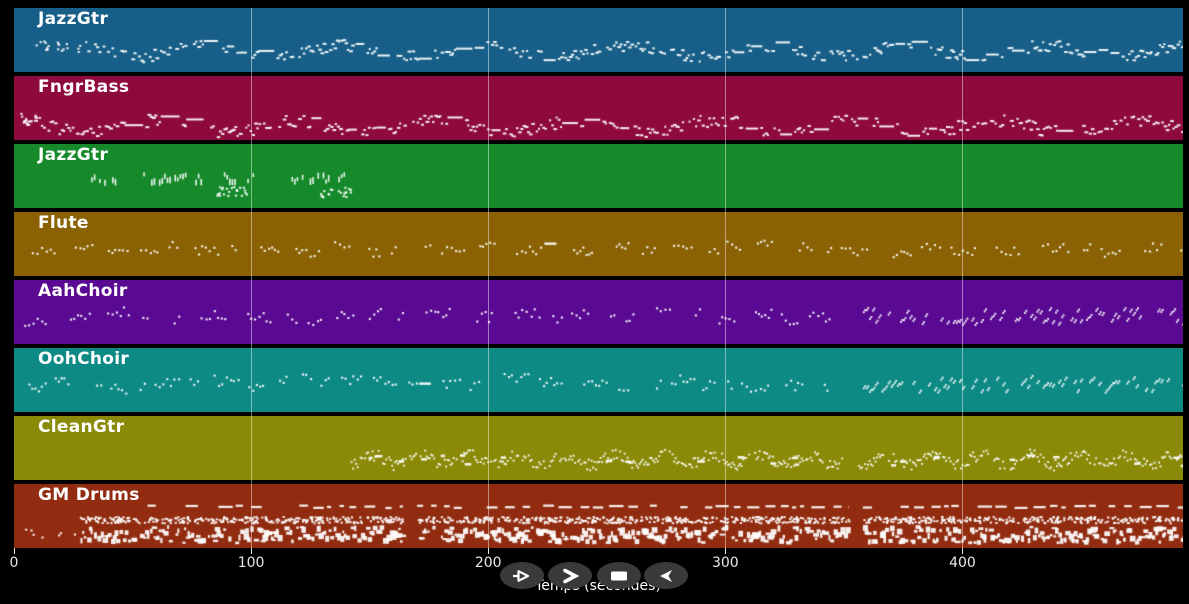 This screenshot has width=1189, height=604. Describe the element at coordinates (89, 495) in the screenshot. I see `track-label: GM Drums` at that location.